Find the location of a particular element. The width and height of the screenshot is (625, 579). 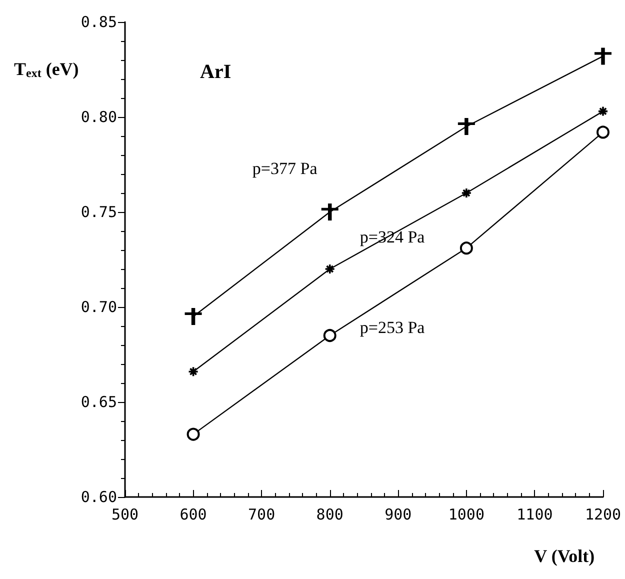

x-tick-label: 900 is located at coordinates (398, 515).